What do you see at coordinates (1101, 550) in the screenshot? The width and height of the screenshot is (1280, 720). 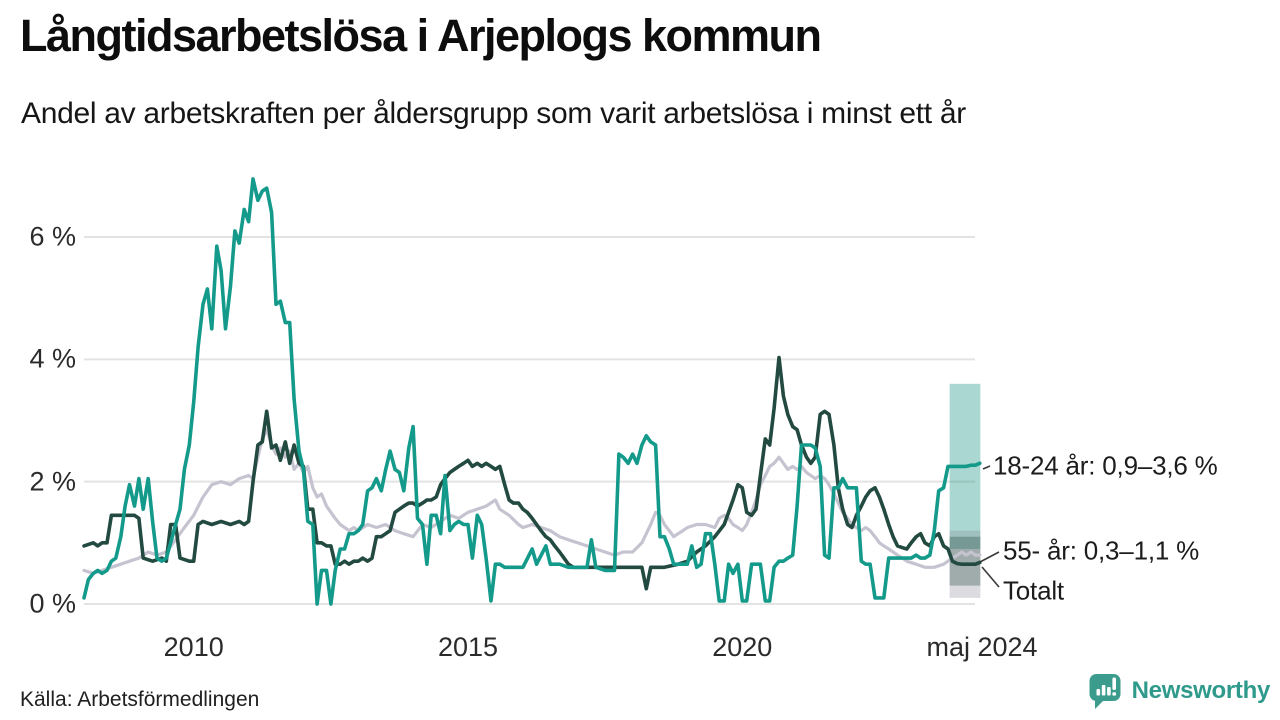 I see `series-annotation-1: 55- år: 0,3–1,1 %` at bounding box center [1101, 550].